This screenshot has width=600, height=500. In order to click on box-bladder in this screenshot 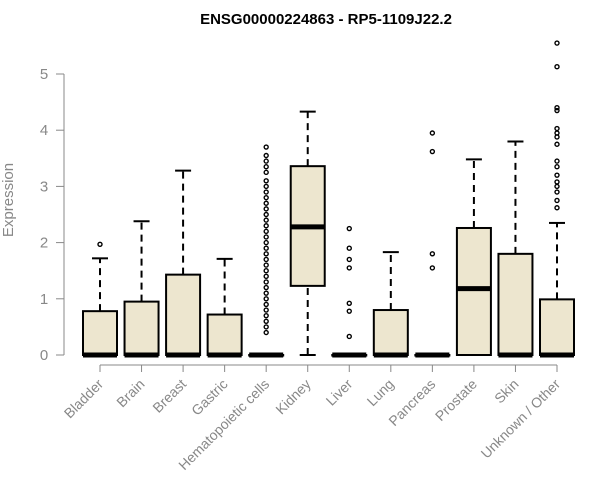, I will do `click(100, 299)`.